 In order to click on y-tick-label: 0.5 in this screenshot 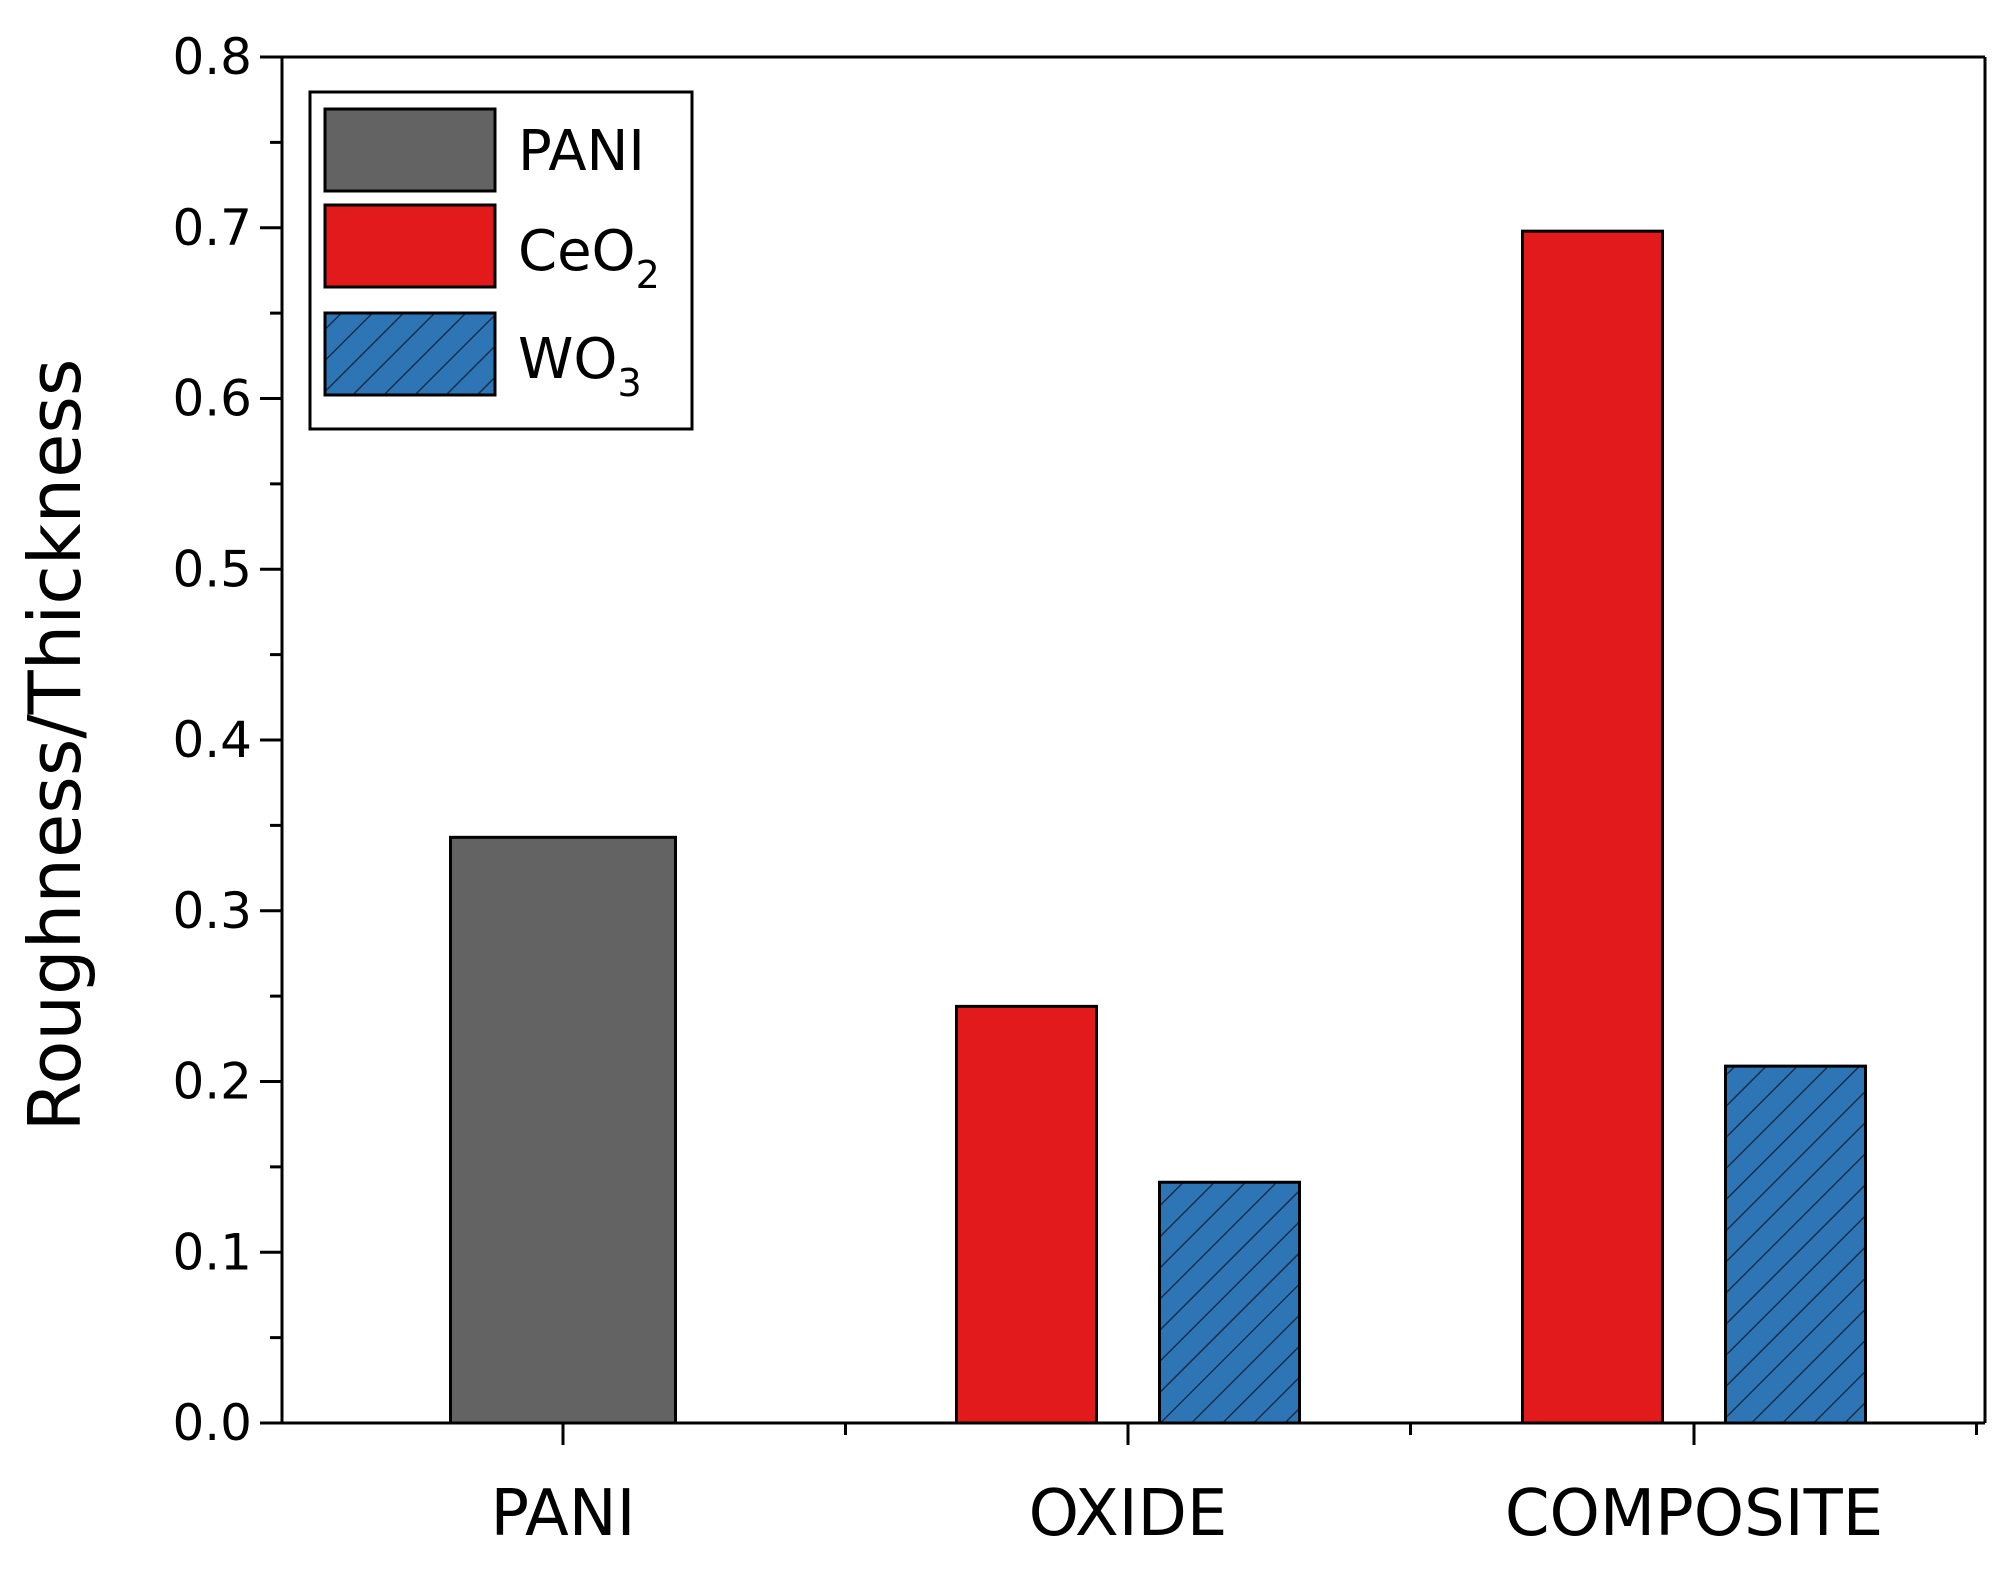, I will do `click(212, 569)`.